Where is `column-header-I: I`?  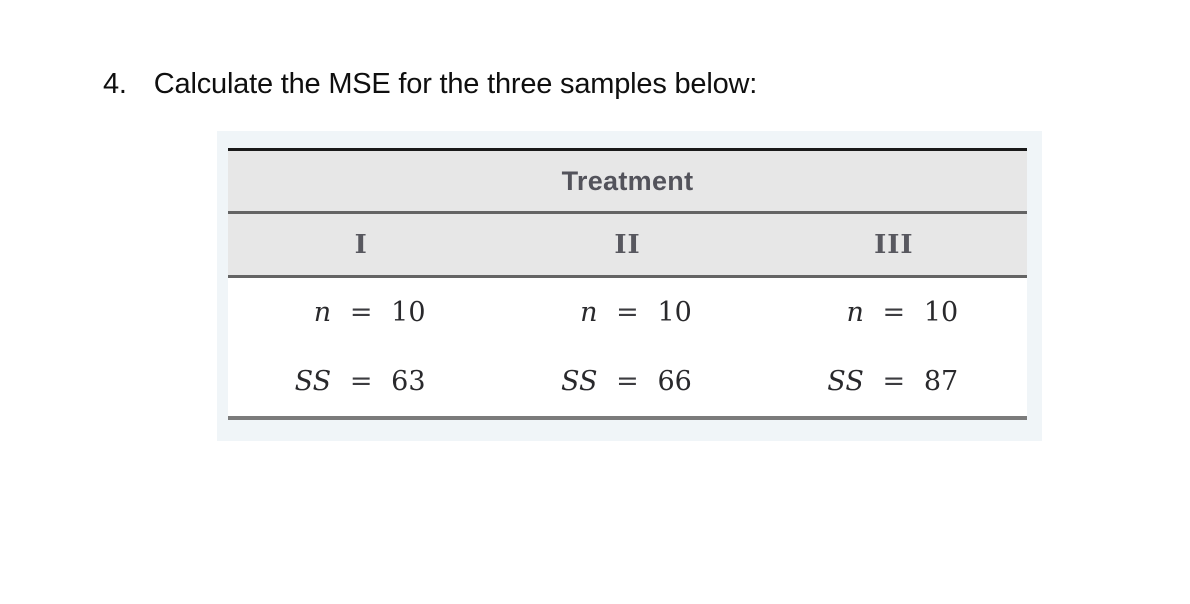
column-header-I: I is located at coordinates (361, 244).